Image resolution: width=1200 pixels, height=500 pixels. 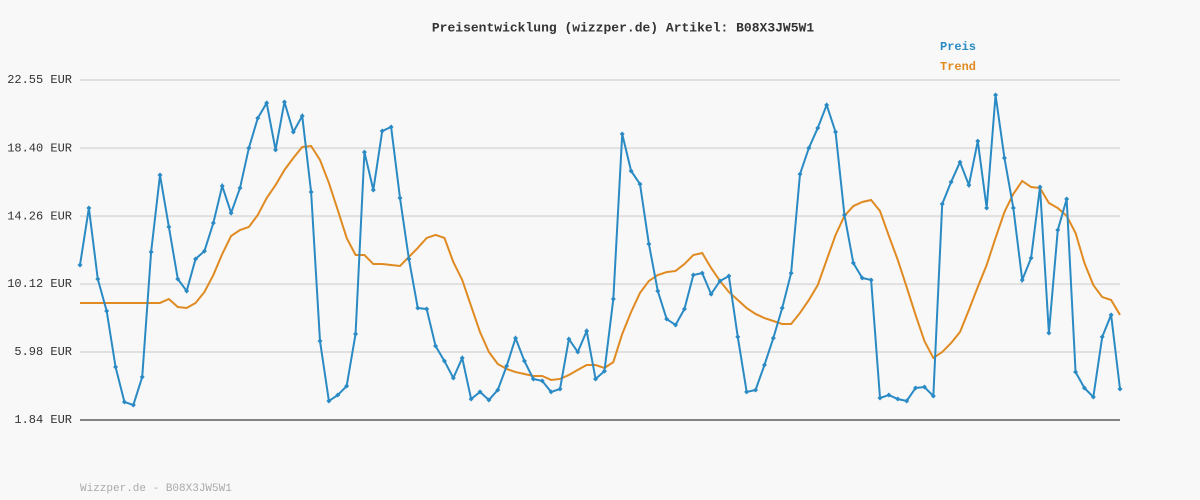 I want to click on y-tick-label: 18.40 EUR, so click(x=39, y=148).